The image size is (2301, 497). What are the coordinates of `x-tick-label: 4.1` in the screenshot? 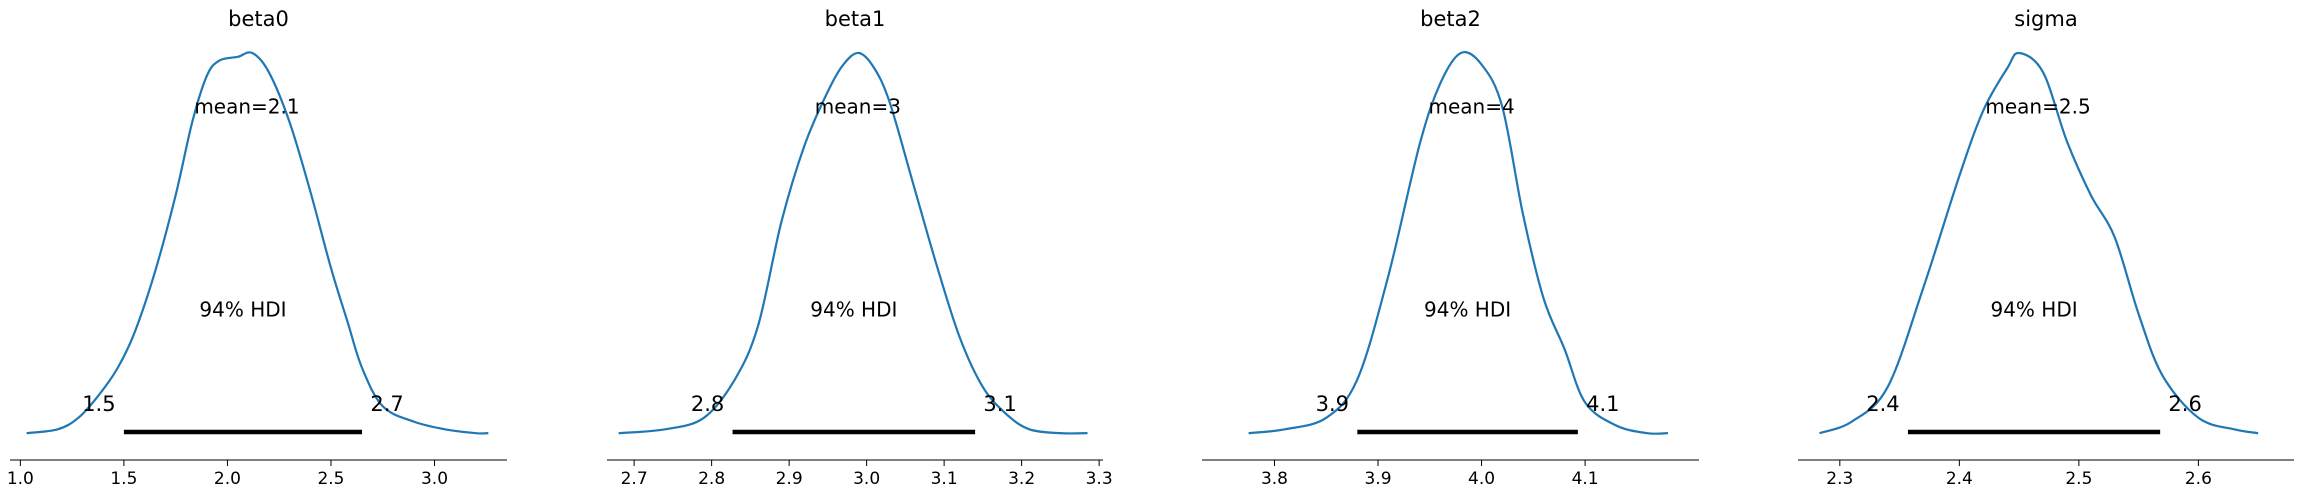 It's located at (1585, 479).